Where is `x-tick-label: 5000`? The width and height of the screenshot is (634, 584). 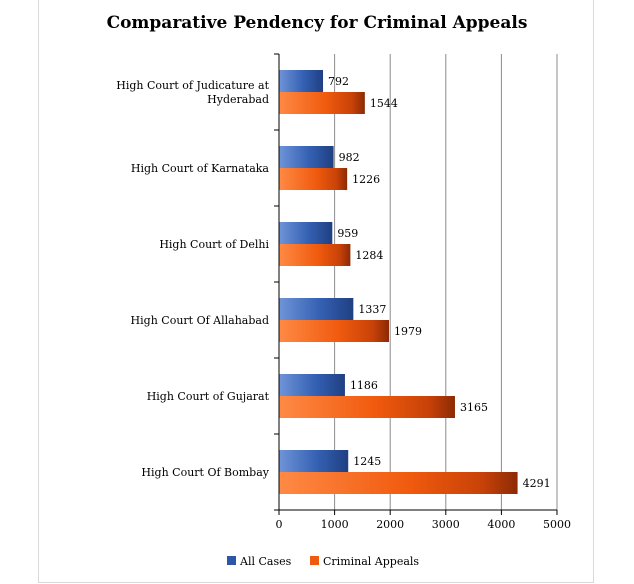
x-tick-label: 5000 is located at coordinates (557, 524).